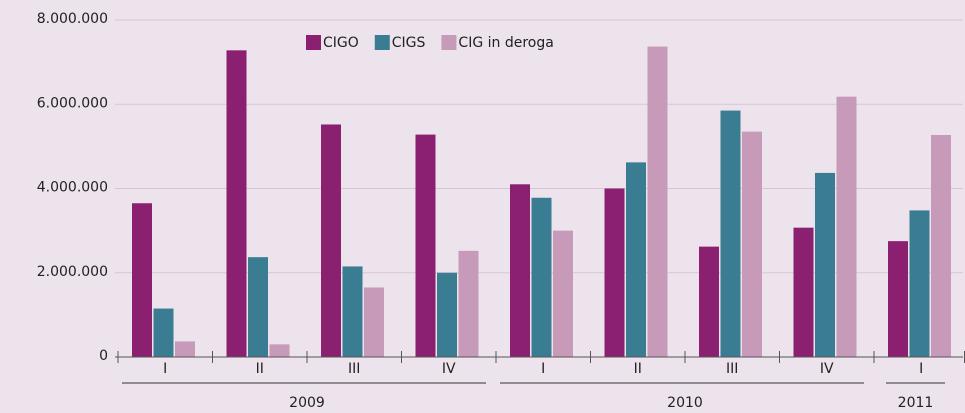  Describe the element at coordinates (307, 403) in the screenshot. I see `group-label: 2009` at that location.